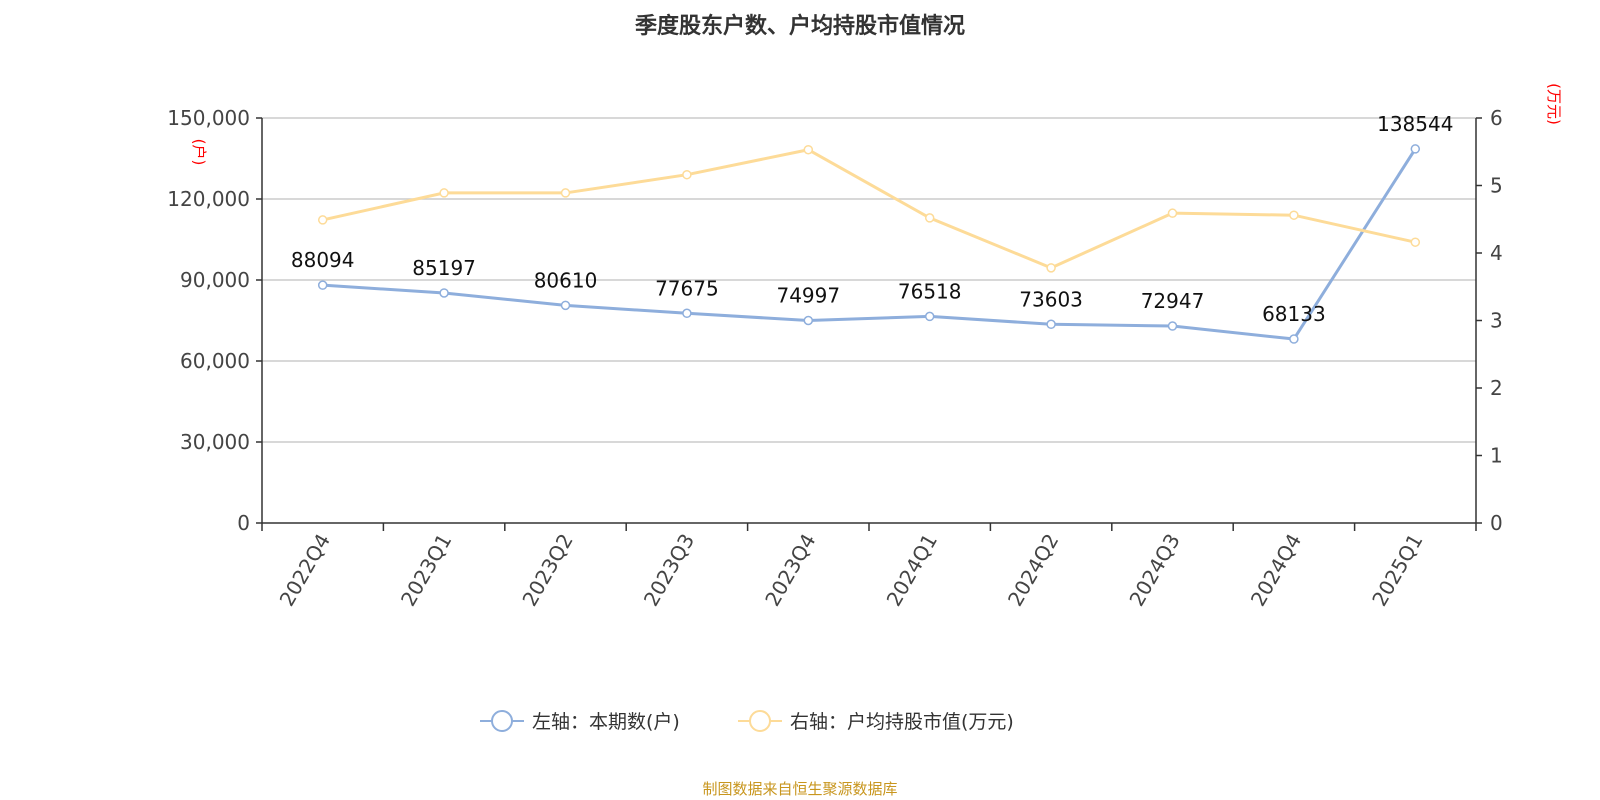 The height and width of the screenshot is (800, 1600). Describe the element at coordinates (547, 570) in the screenshot. I see `x-axis-tick-label: 2023Q2` at that location.